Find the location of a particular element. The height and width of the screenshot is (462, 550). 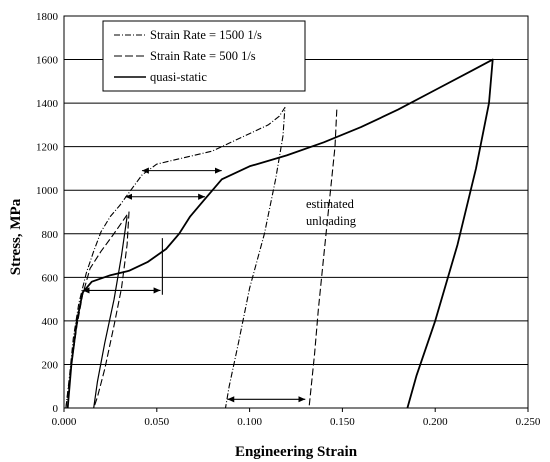

y-tick-label: 600 is located at coordinates (50, 278).